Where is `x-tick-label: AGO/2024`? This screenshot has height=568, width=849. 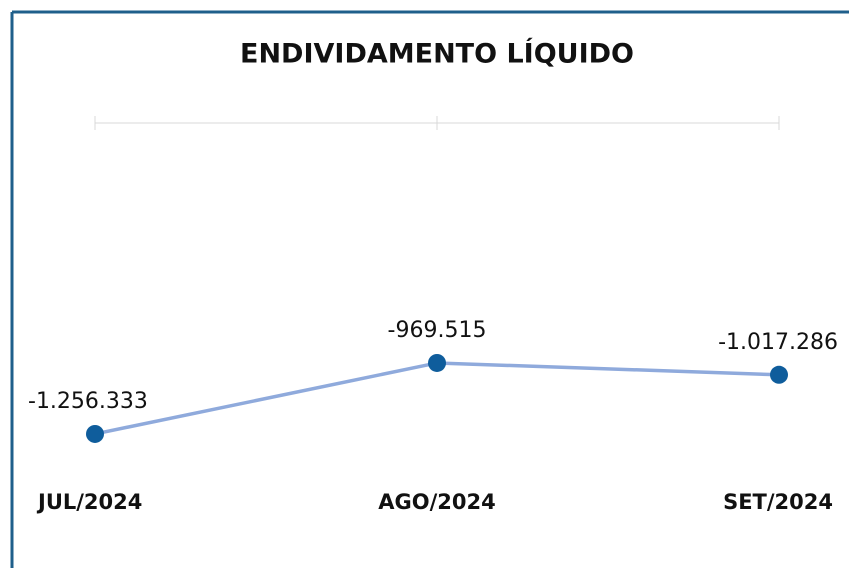
x-tick-label: AGO/2024 is located at coordinates (436, 502).